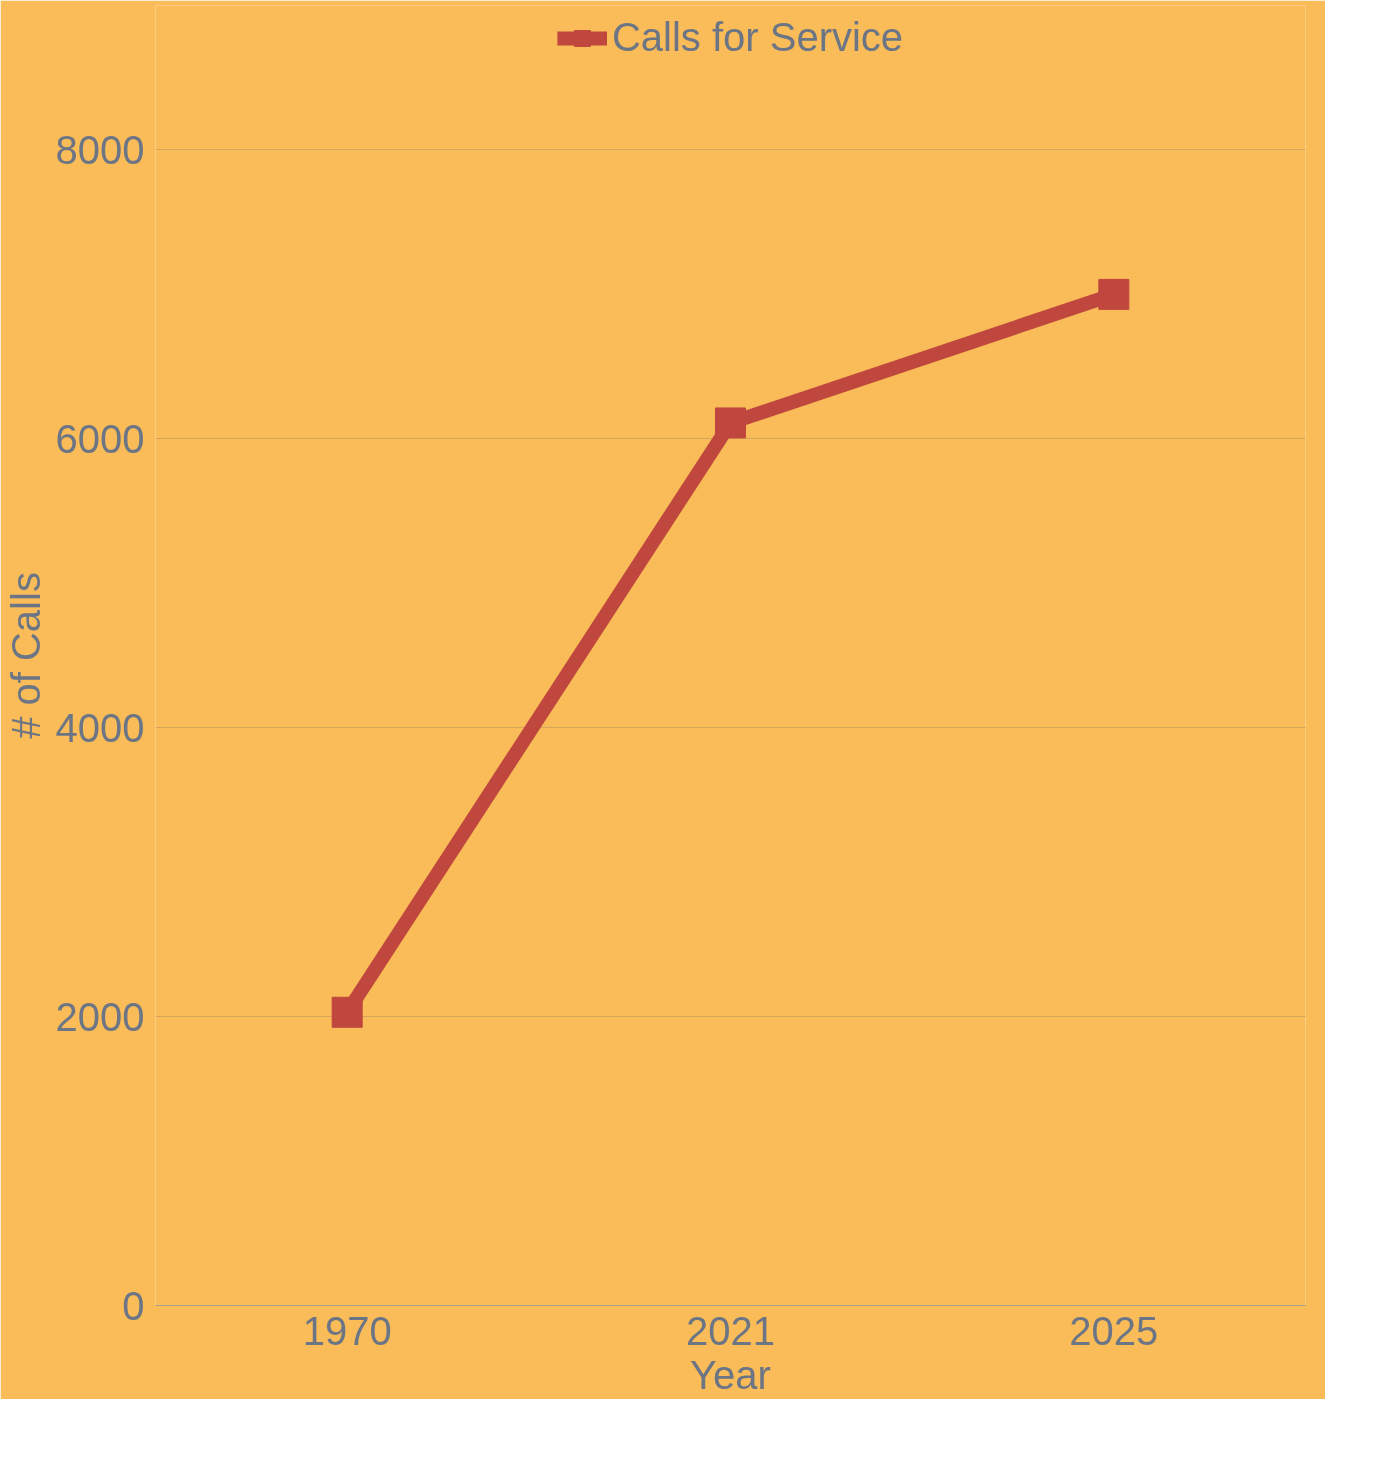 Image resolution: width=1386 pixels, height=1464 pixels. What do you see at coordinates (100, 149) in the screenshot?
I see `y-tick-label: 8000` at bounding box center [100, 149].